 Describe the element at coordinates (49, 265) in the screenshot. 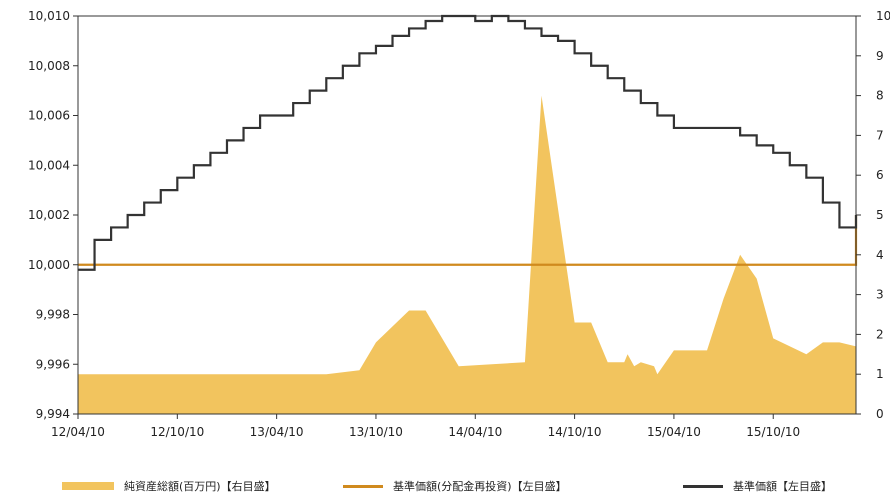

I see `left-tick-label: 10,000` at that location.